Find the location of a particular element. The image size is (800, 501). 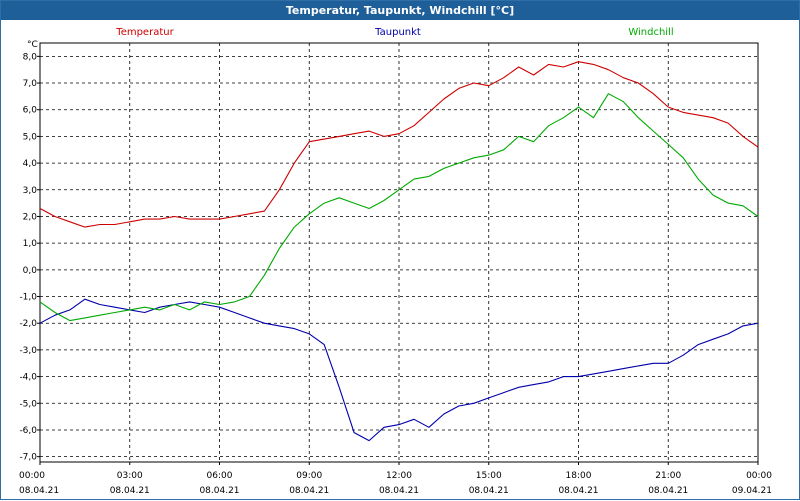

y-tick-label: -2,0 is located at coordinates (28, 324).